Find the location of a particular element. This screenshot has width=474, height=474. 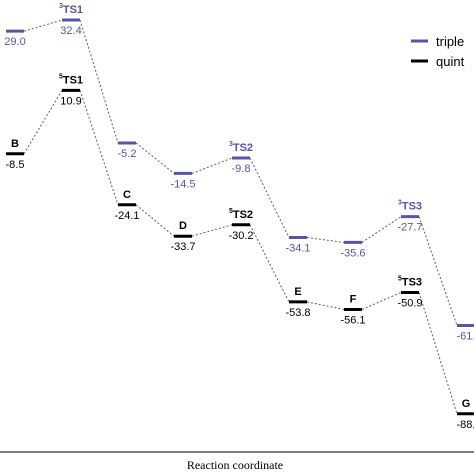

state-label-quint-e: E is located at coordinates (297, 292).